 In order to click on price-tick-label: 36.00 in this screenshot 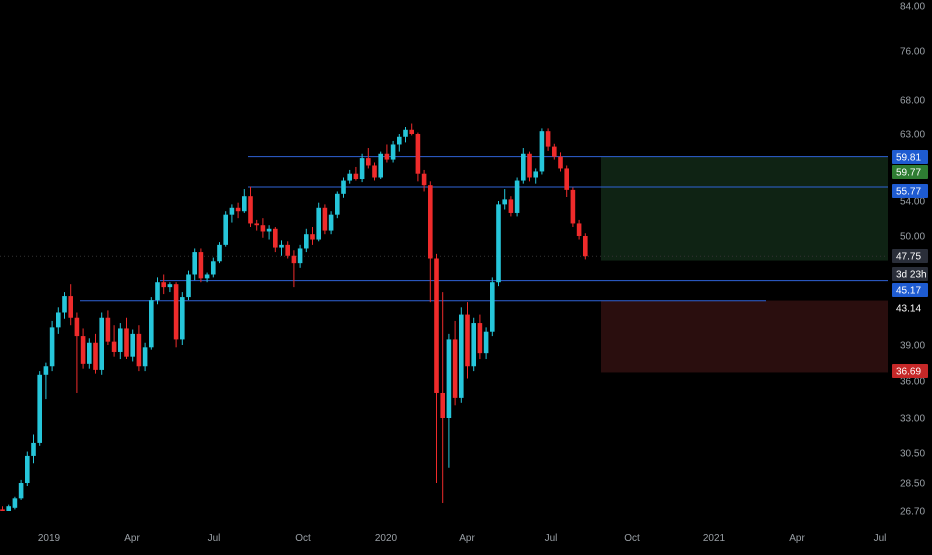, I will do `click(912, 382)`.